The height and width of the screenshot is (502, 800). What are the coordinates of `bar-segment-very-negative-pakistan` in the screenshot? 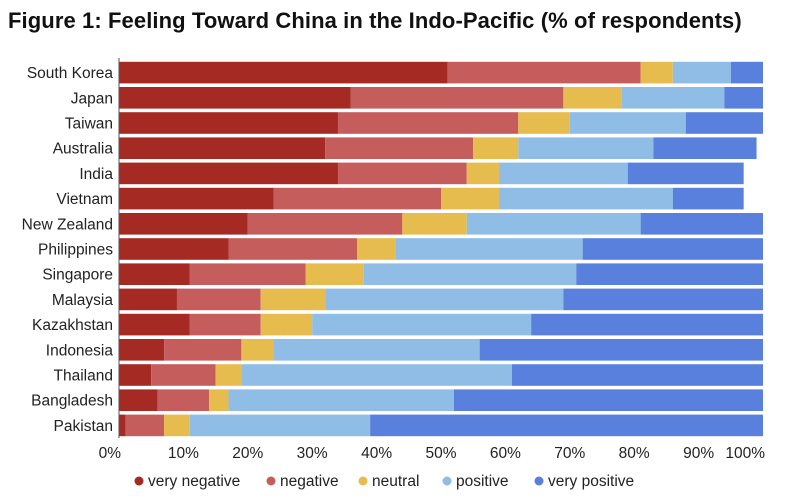 It's located at (122, 425).